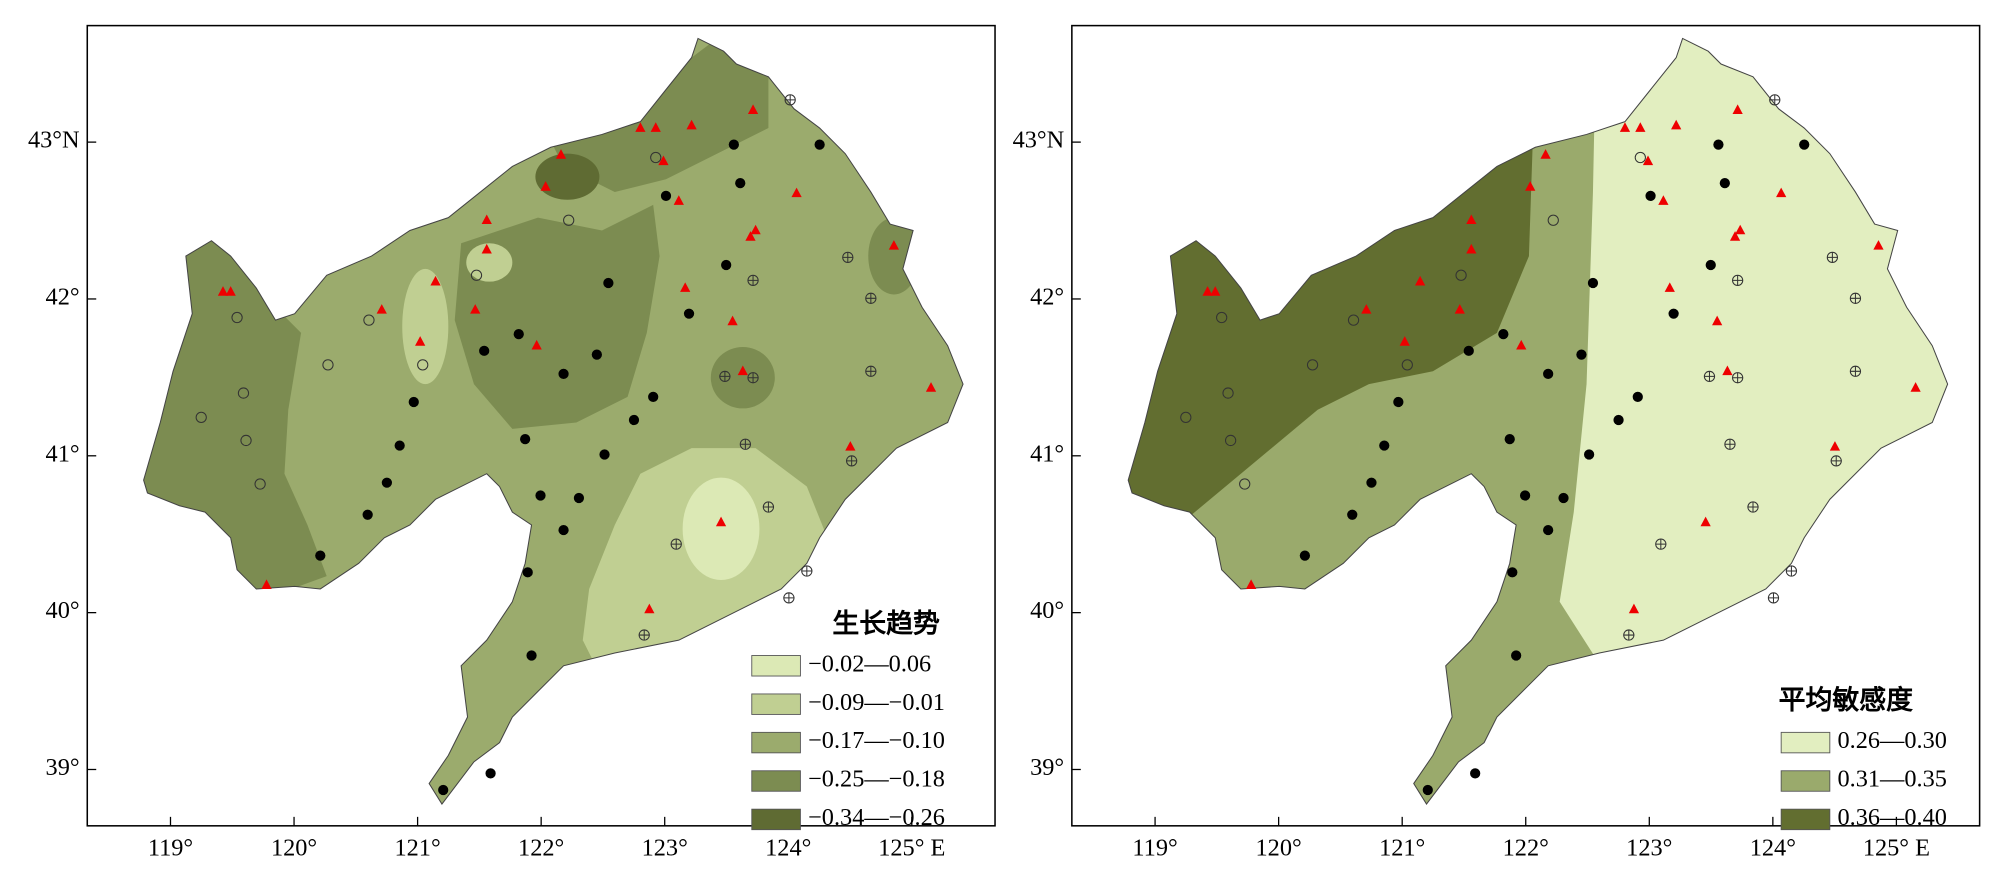 Image resolution: width=2008 pixels, height=886 pixels. What do you see at coordinates (721, 528) in the screenshot?
I see `zone` at bounding box center [721, 528].